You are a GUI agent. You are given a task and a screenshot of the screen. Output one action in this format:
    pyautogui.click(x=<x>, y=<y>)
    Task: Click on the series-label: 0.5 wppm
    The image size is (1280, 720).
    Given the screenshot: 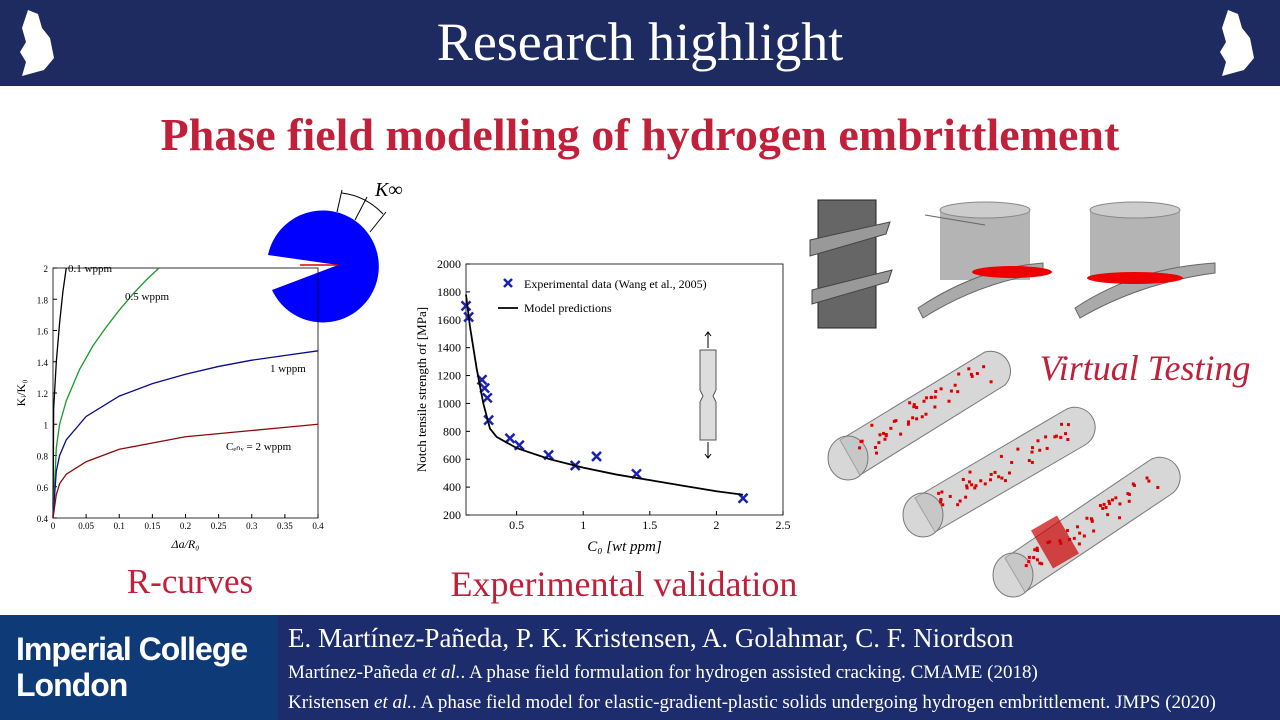 What is the action you would take?
    pyautogui.click(x=147, y=297)
    